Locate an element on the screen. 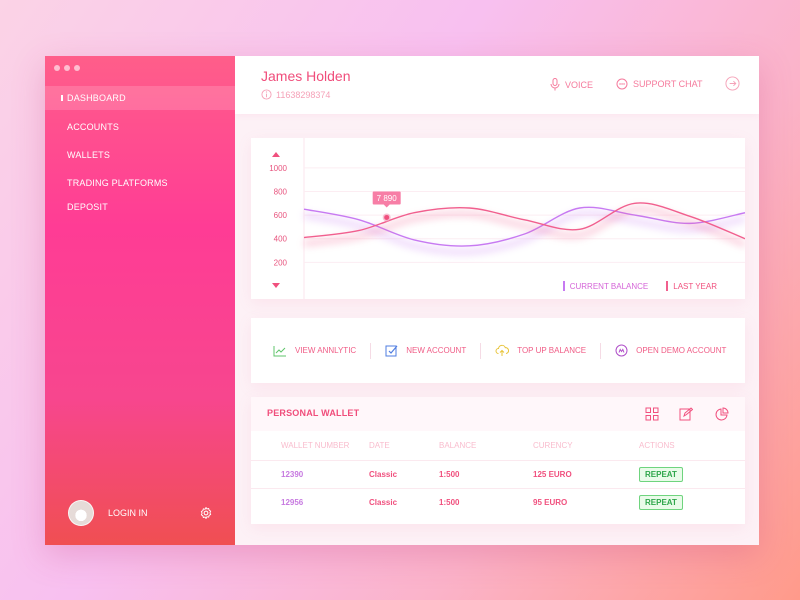  avatar is located at coordinates (81, 513).